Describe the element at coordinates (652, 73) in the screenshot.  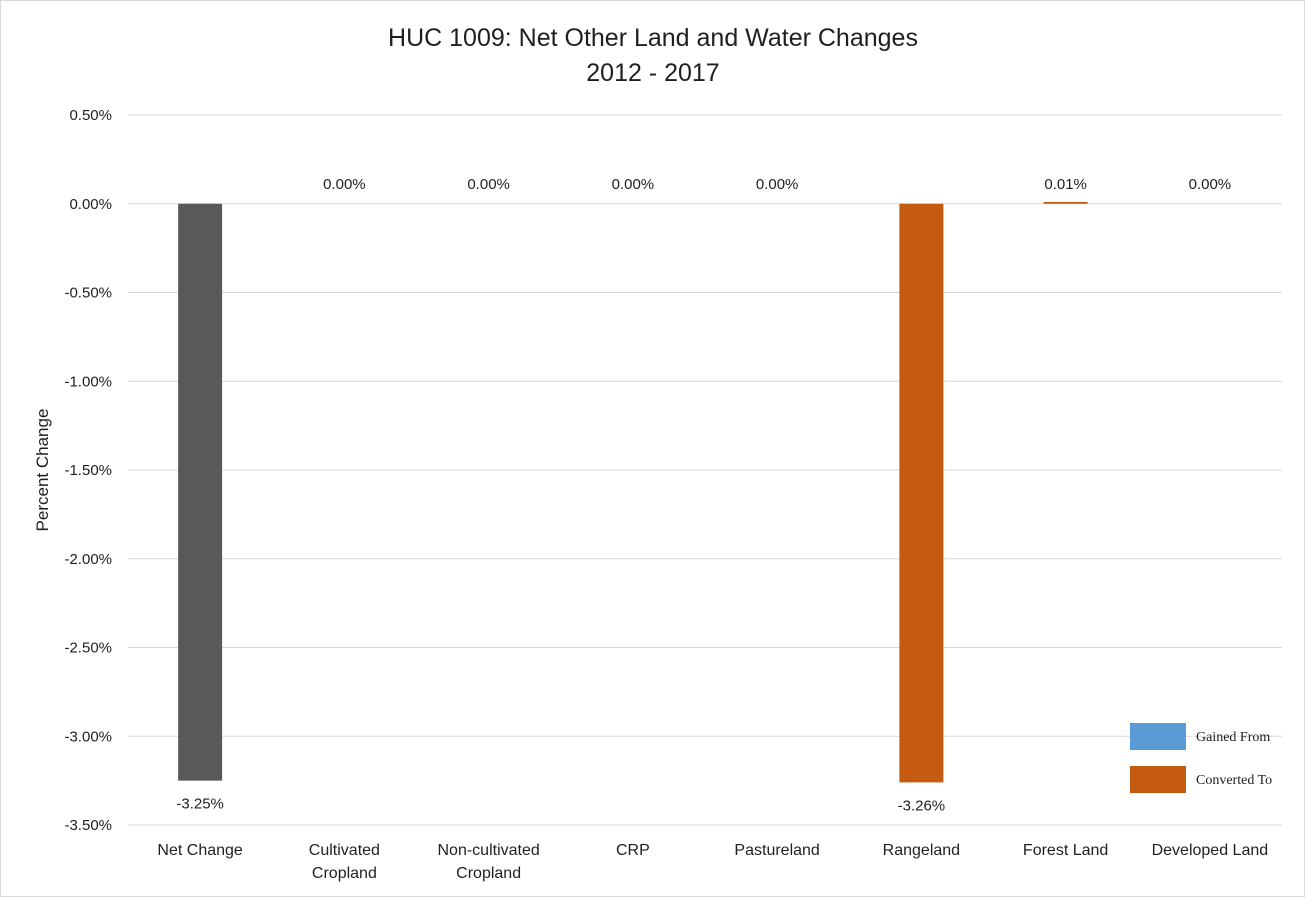
I see `chart-subtitle: 2012 - 2017` at that location.